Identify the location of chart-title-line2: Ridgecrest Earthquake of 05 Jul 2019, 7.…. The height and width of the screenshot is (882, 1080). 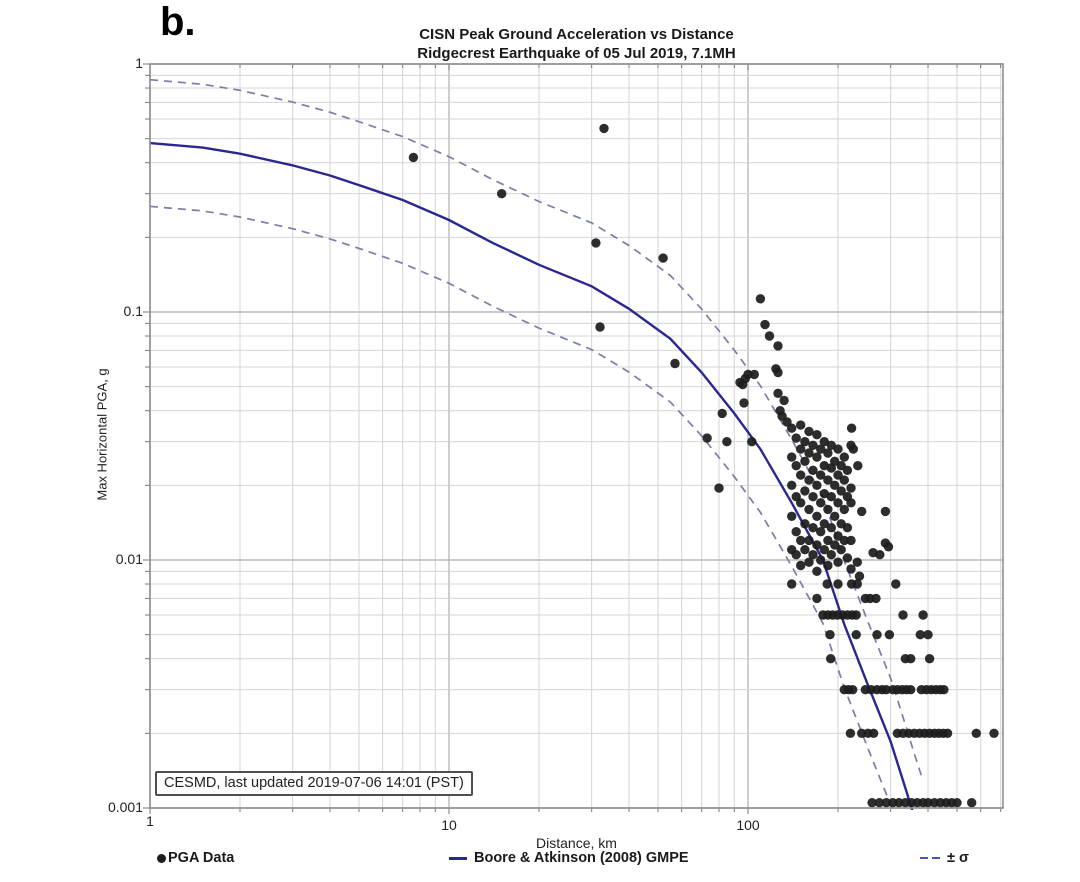
(576, 53).